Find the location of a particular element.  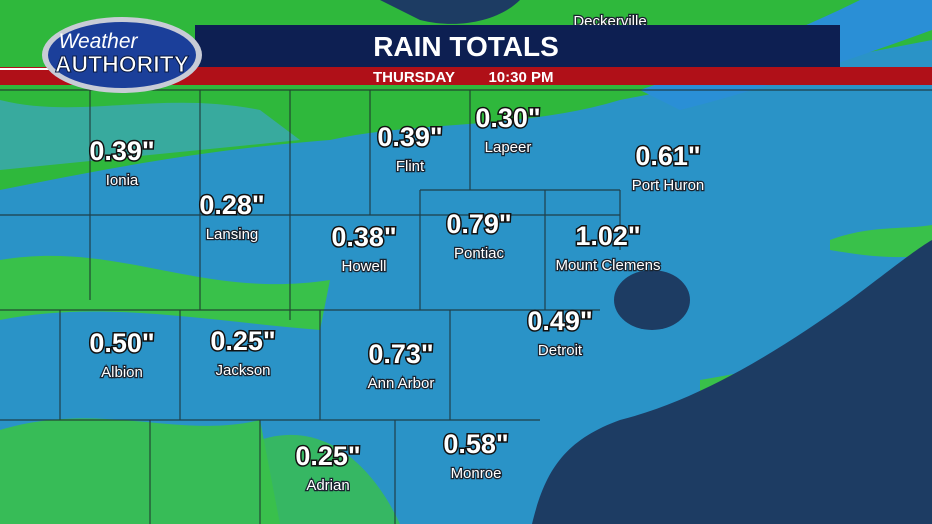

place-name: Ionia is located at coordinates (122, 180).